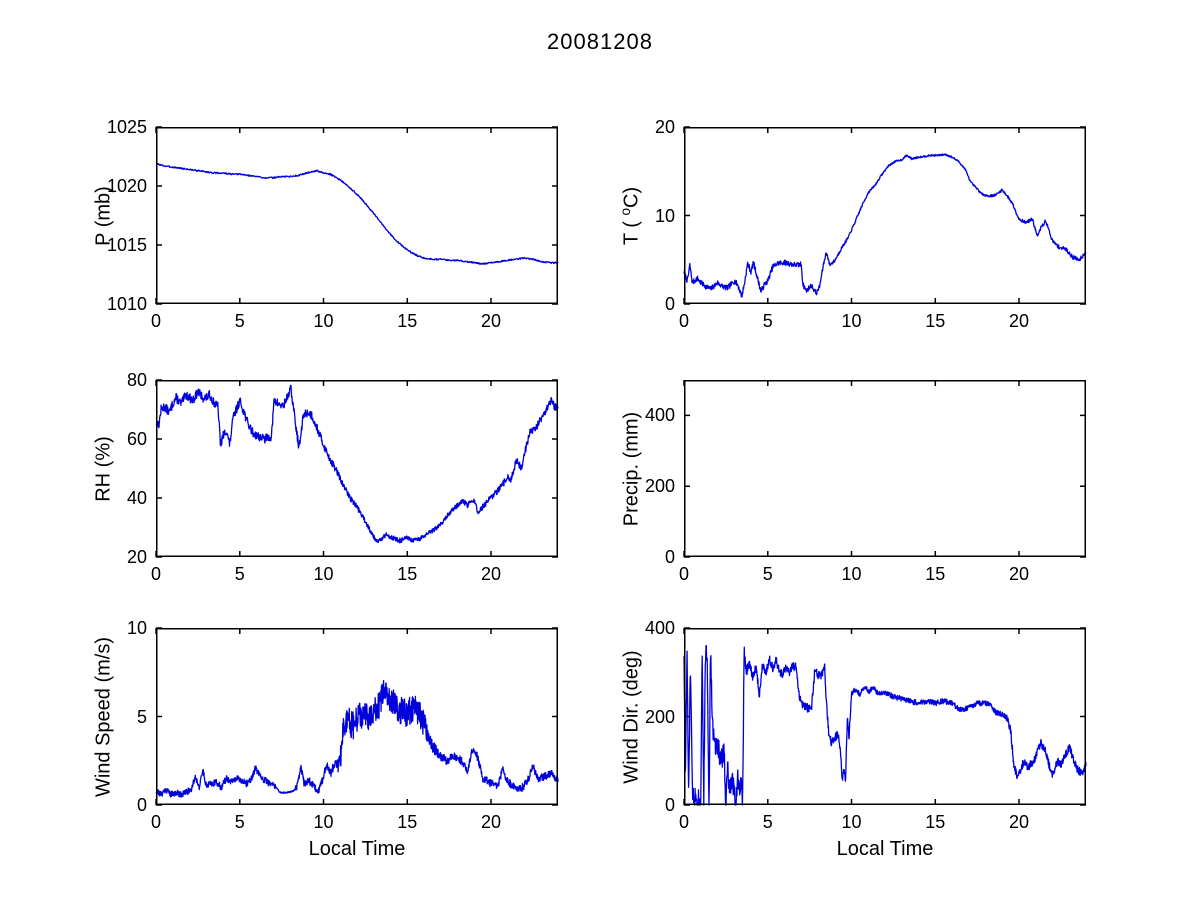 The height and width of the screenshot is (900, 1200). What do you see at coordinates (683, 822) in the screenshot?
I see `wind-direction-x-tick-label: 0` at bounding box center [683, 822].